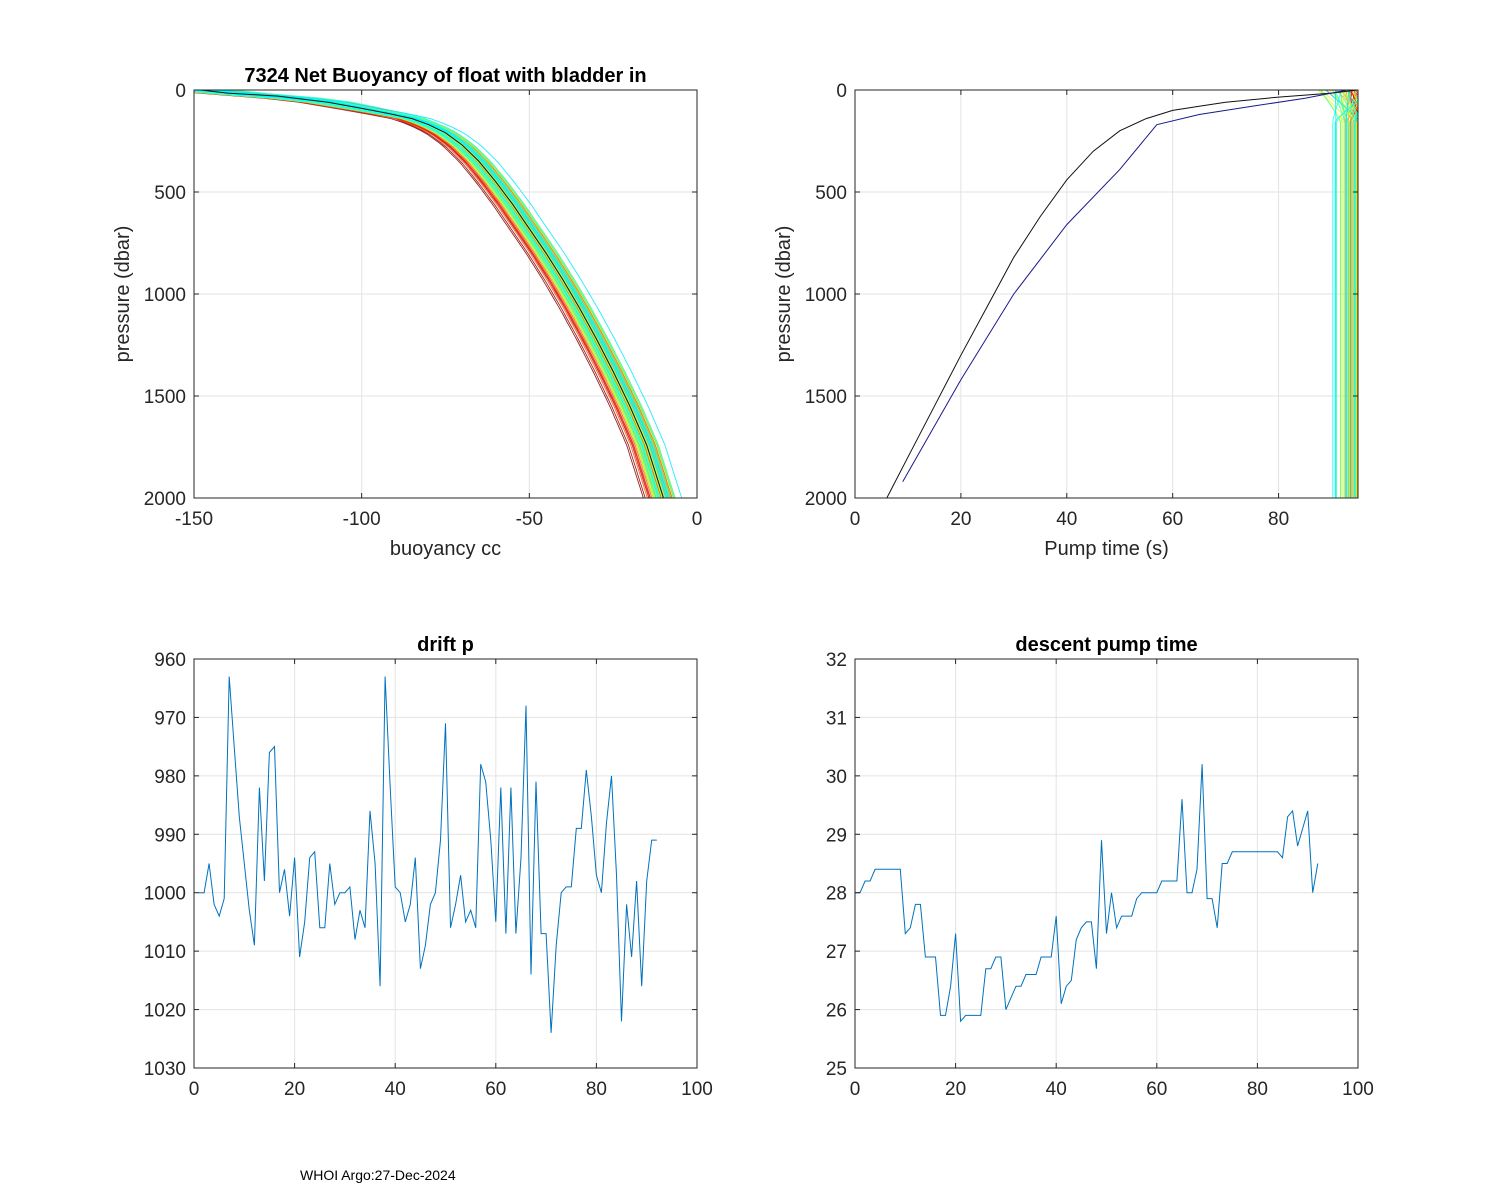  Describe the element at coordinates (362, 519) in the screenshot. I see `x-tick-label: -100` at that location.